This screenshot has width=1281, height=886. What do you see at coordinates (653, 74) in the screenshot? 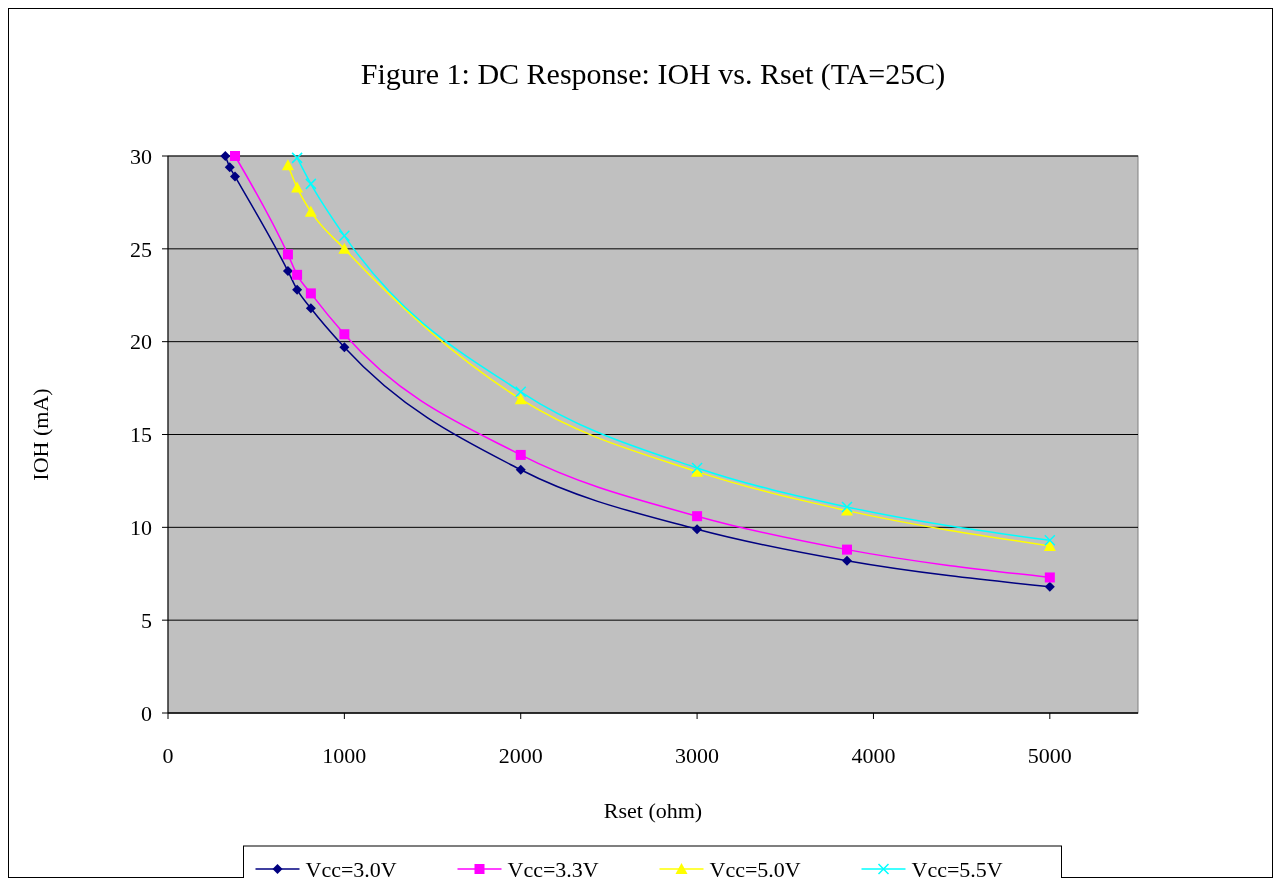
I see `chart-title: Figure 1: DC Response: IOH vs. Rset (TA=25C)` at bounding box center [653, 74].